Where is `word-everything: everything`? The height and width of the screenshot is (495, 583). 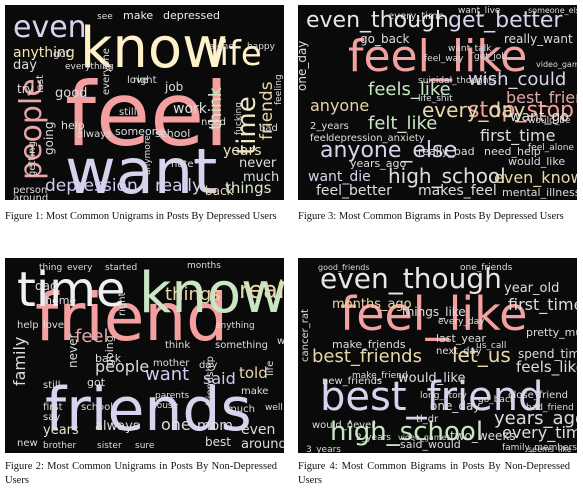
word-everything: everything is located at coordinates (89, 67).